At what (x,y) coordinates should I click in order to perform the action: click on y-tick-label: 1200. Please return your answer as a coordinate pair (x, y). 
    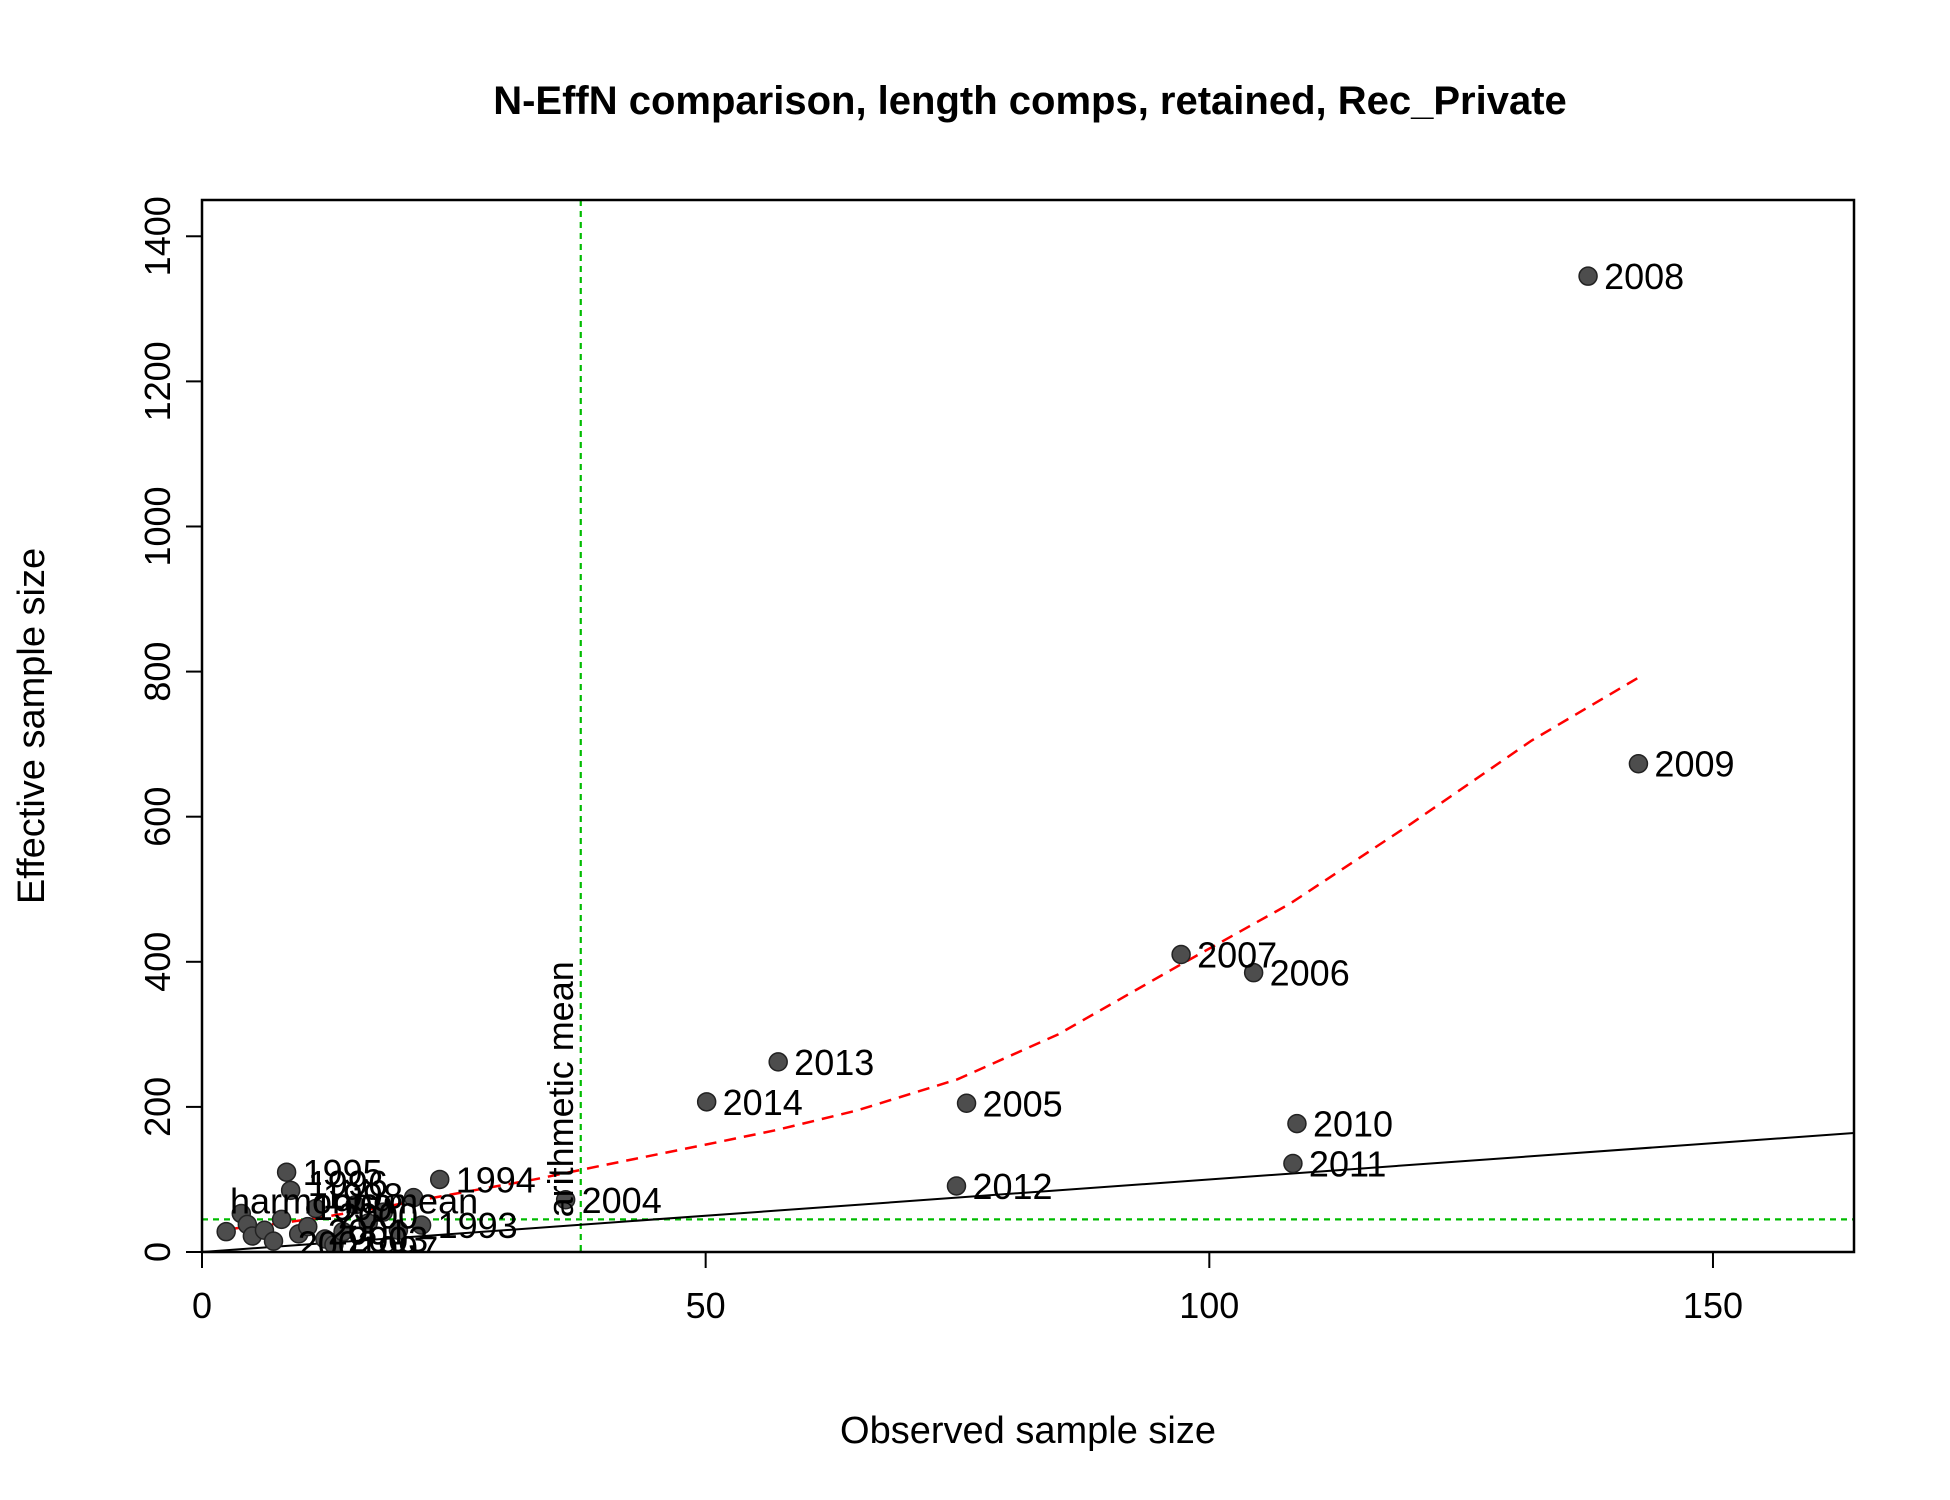
    Looking at the image, I should click on (157, 381).